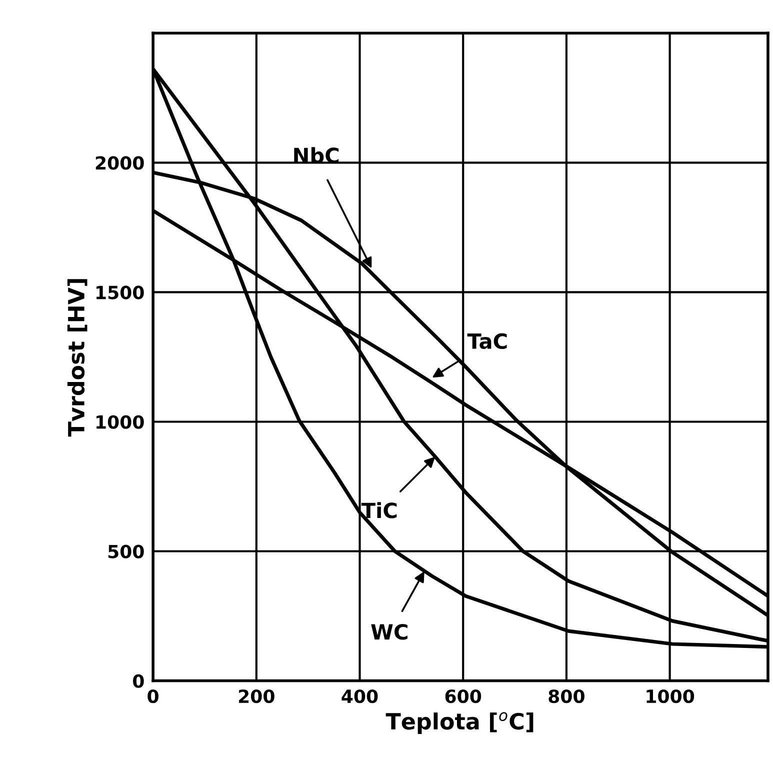 The image size is (773, 771). Describe the element at coordinates (566, 696) in the screenshot. I see `x-tick-label: 800` at that location.